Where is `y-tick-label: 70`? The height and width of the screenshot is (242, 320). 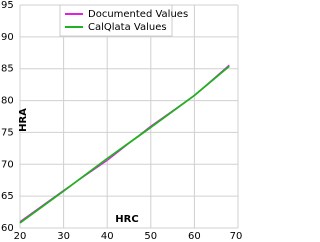
y-tick-label: 70 is located at coordinates (7, 164).